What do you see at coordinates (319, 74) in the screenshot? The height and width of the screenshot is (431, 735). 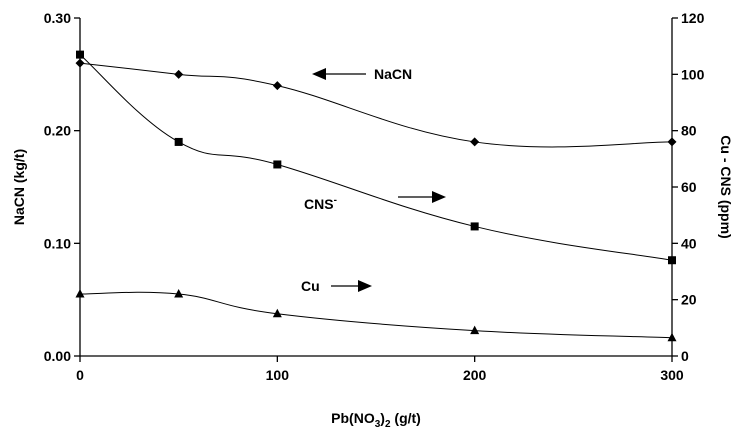 I see `arrowhead-nacn-icon` at bounding box center [319, 74].